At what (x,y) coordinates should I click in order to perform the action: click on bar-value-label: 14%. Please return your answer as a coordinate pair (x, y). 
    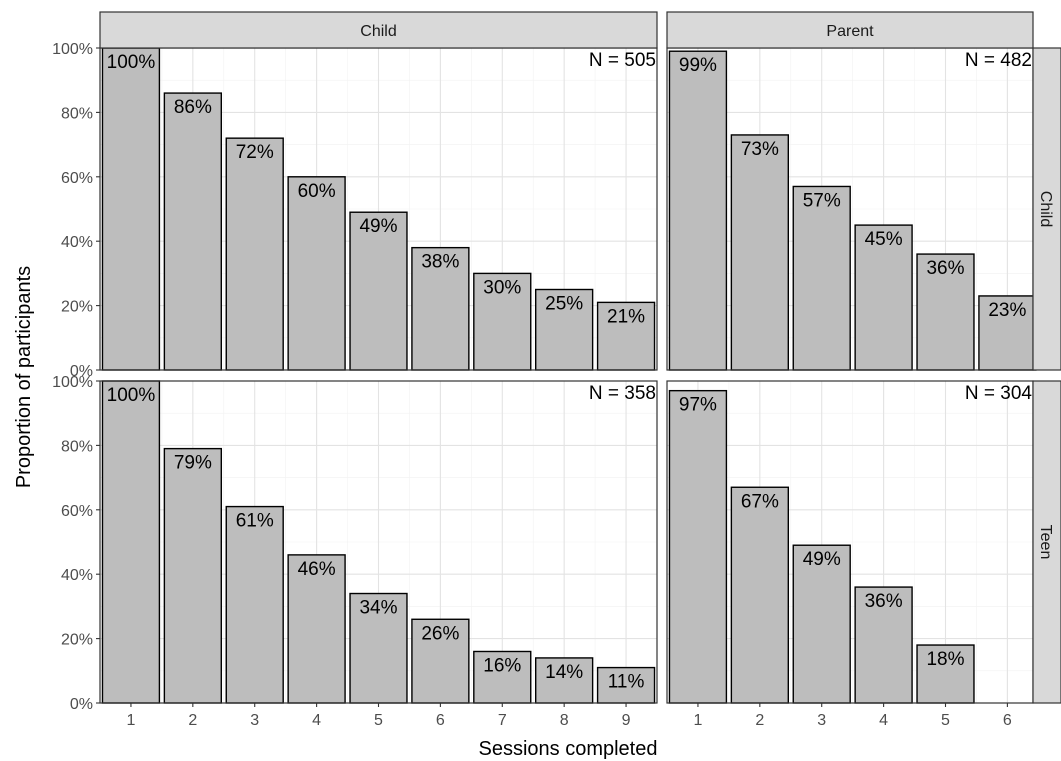
    Looking at the image, I should click on (564, 672).